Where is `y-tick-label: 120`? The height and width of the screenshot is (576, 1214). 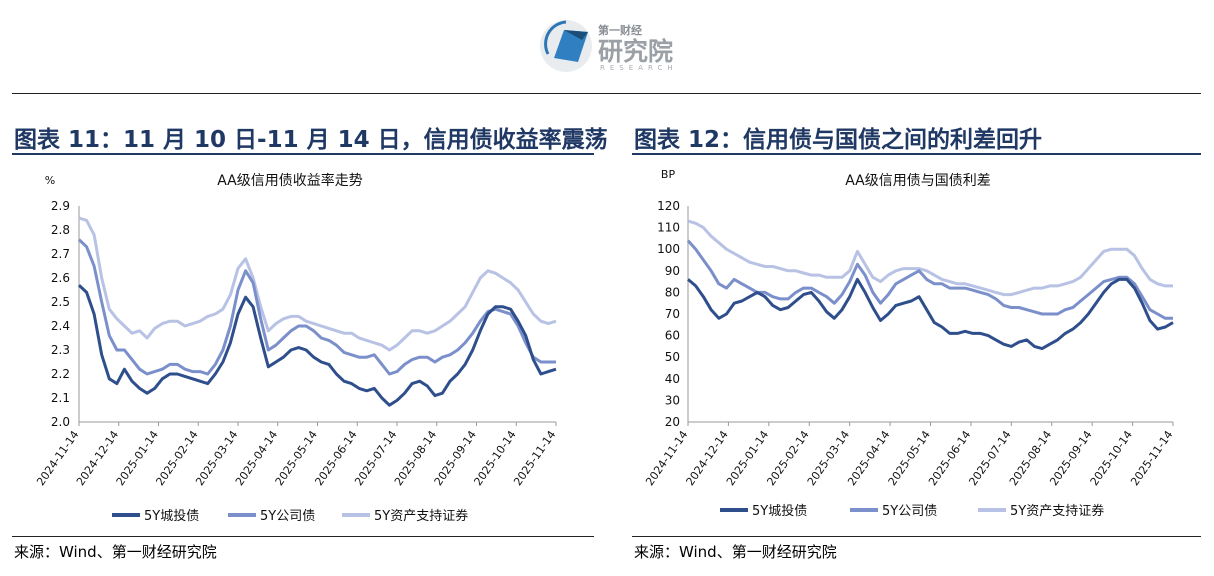 y-tick-label: 120 is located at coordinates (668, 206).